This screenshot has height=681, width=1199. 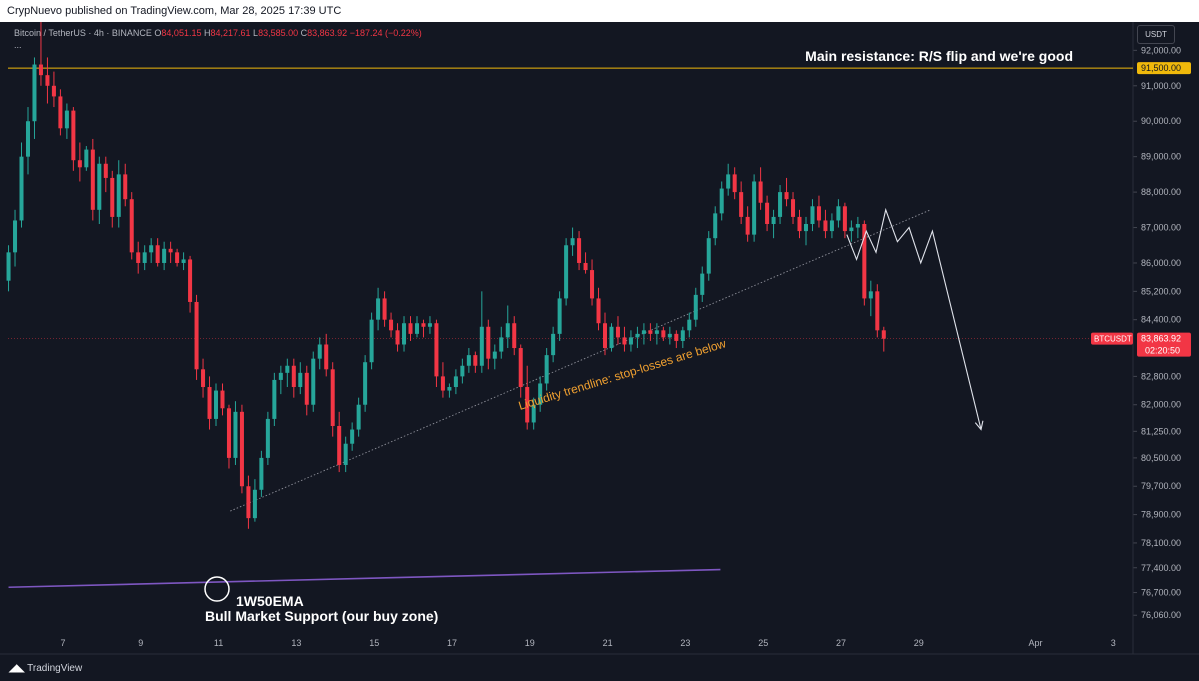 I want to click on symbol-name: Bitcoin / TetherUS · 4h · BINANCE, so click(x=83, y=33).